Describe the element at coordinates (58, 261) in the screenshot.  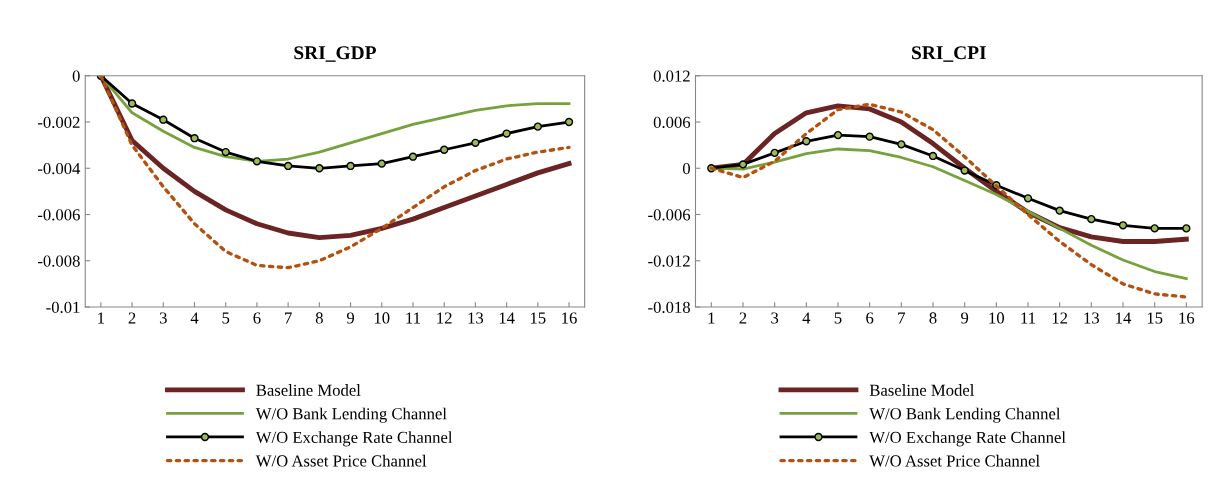
I see `y-tick-label: -0.008` at that location.